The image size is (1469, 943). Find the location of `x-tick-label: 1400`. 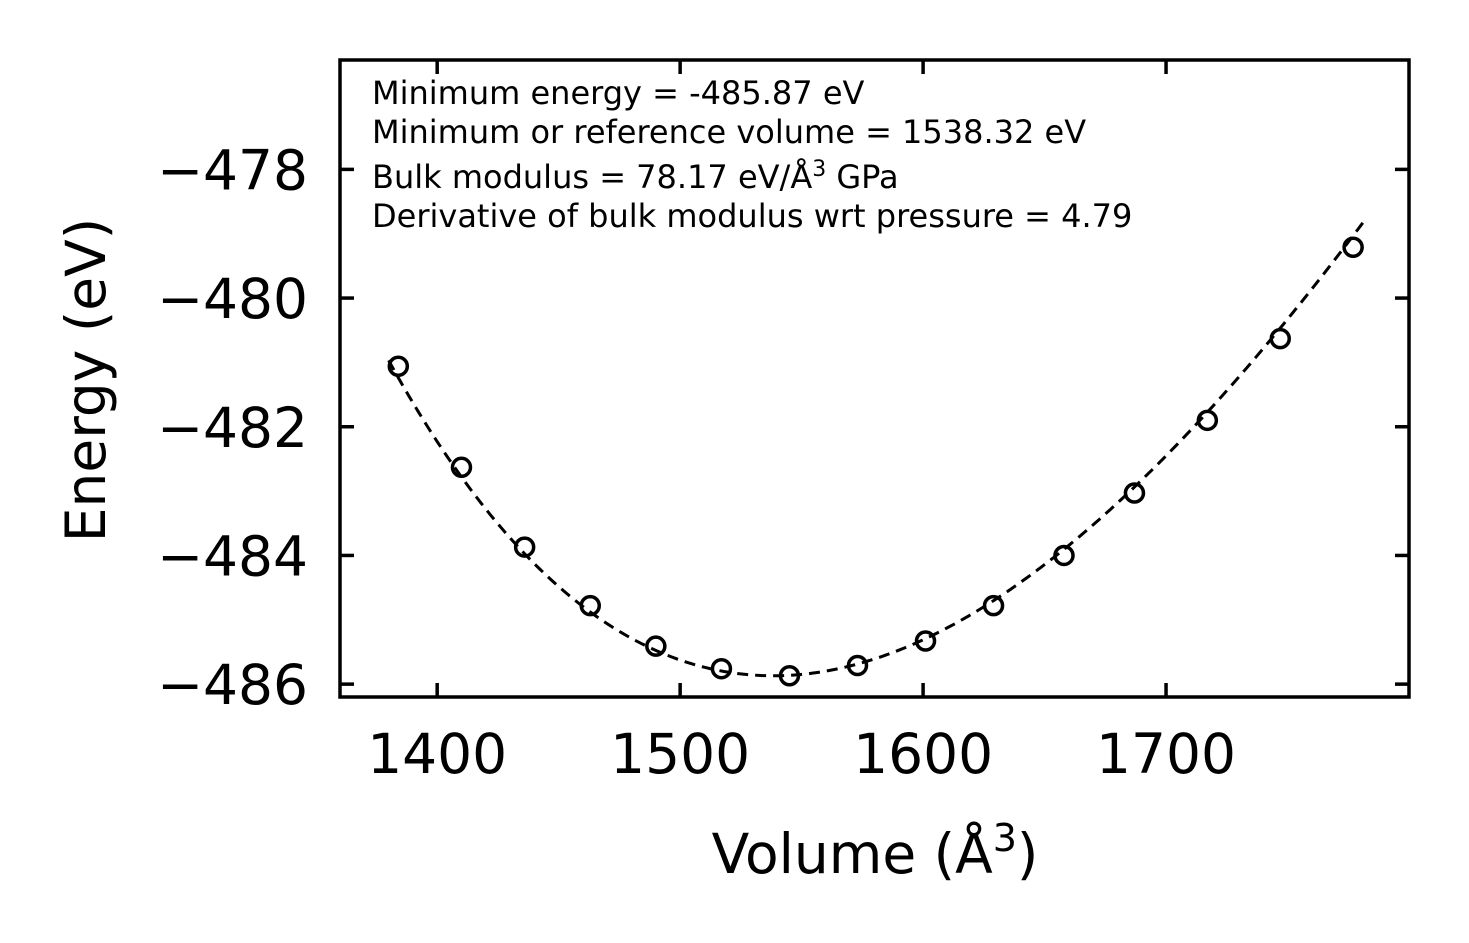

x-tick-label: 1400 is located at coordinates (437, 754).